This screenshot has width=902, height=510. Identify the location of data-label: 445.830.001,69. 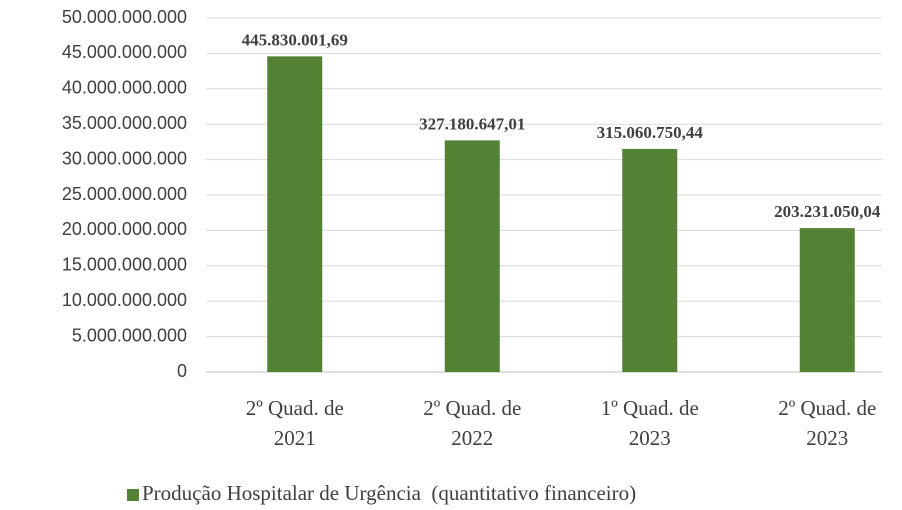
(295, 39).